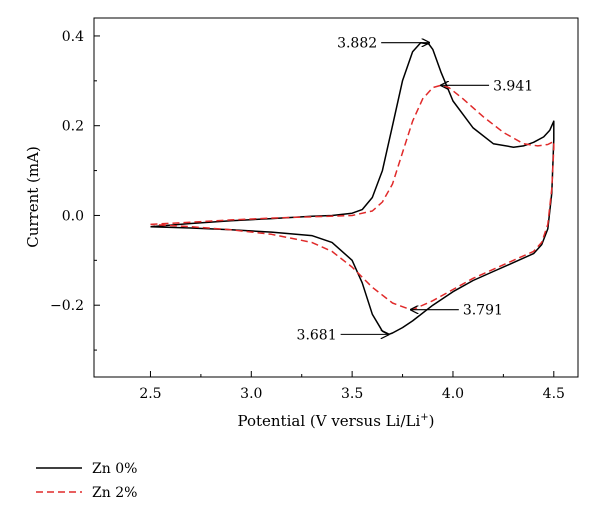 The height and width of the screenshot is (525, 600). I want to click on legend: Zn 0% Zn 2%, so click(86, 481).